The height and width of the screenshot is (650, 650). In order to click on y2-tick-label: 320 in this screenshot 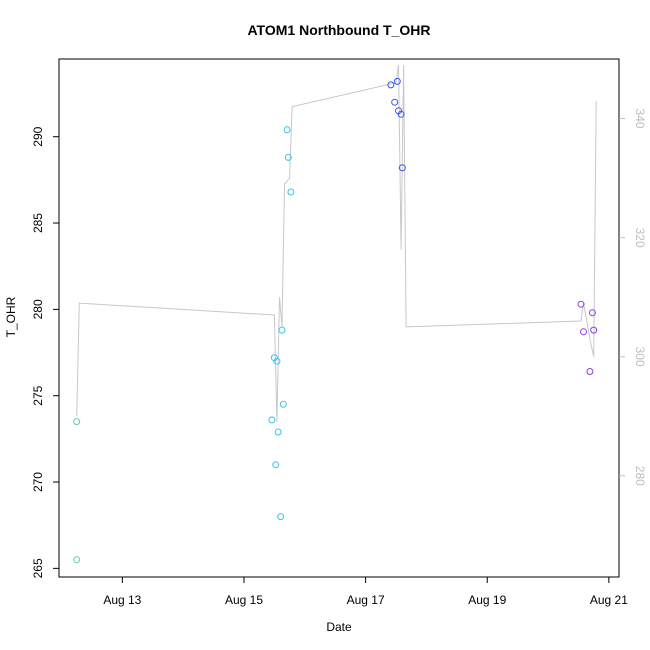, I will do `click(640, 238)`.